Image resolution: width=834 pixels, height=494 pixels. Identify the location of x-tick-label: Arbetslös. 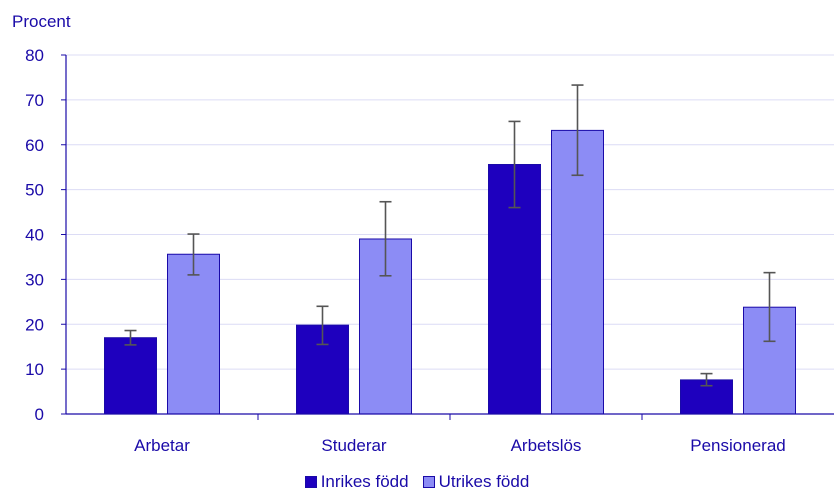
(546, 445).